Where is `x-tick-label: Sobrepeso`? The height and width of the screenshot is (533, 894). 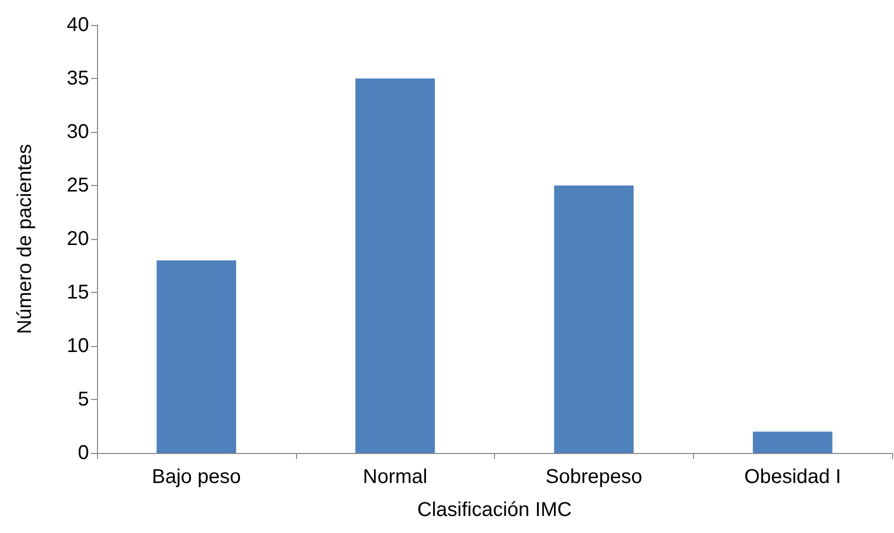 x-tick-label: Sobrepeso is located at coordinates (594, 477).